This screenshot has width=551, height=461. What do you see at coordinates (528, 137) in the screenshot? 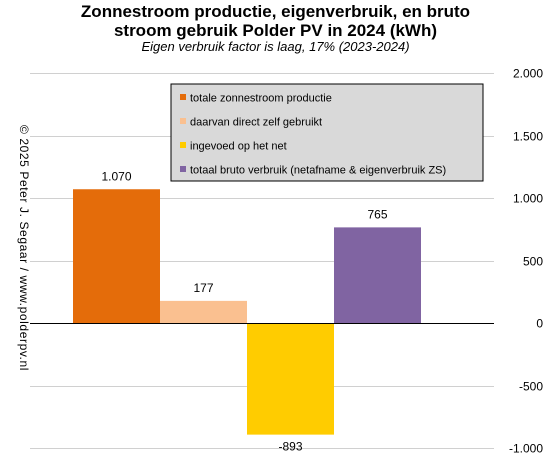
I see `y-tick-label: 1.500` at bounding box center [528, 137].